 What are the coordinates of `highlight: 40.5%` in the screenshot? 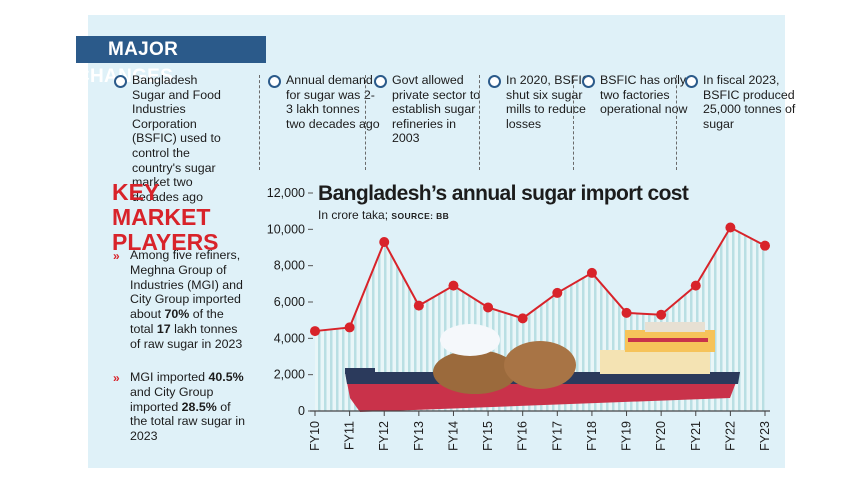 It's located at (226, 377).